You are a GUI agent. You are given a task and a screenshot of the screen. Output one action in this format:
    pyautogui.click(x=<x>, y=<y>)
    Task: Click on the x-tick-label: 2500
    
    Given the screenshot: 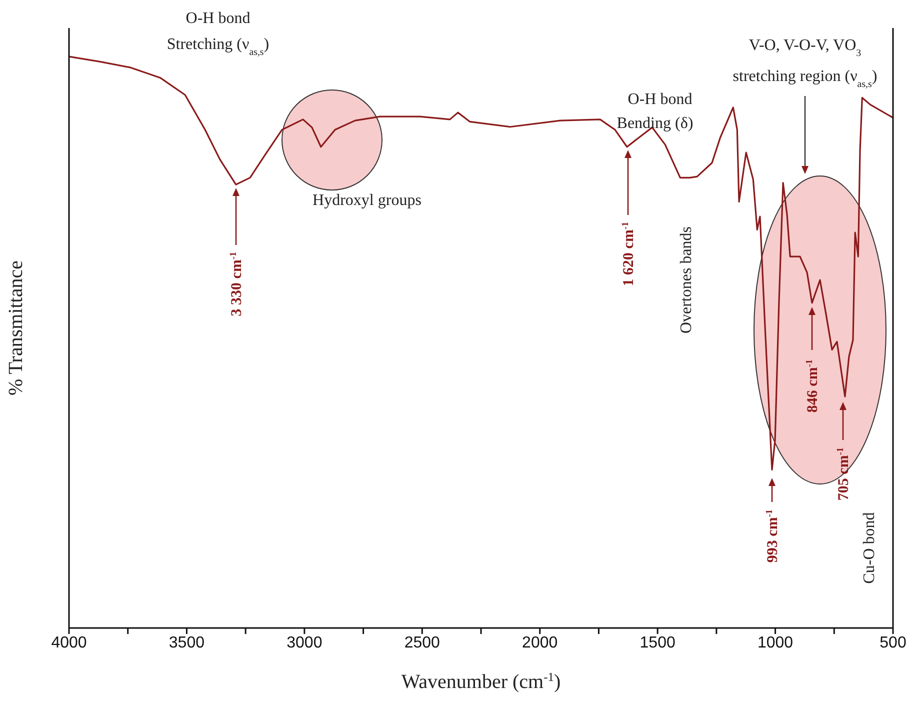 What is the action you would take?
    pyautogui.click(x=422, y=643)
    